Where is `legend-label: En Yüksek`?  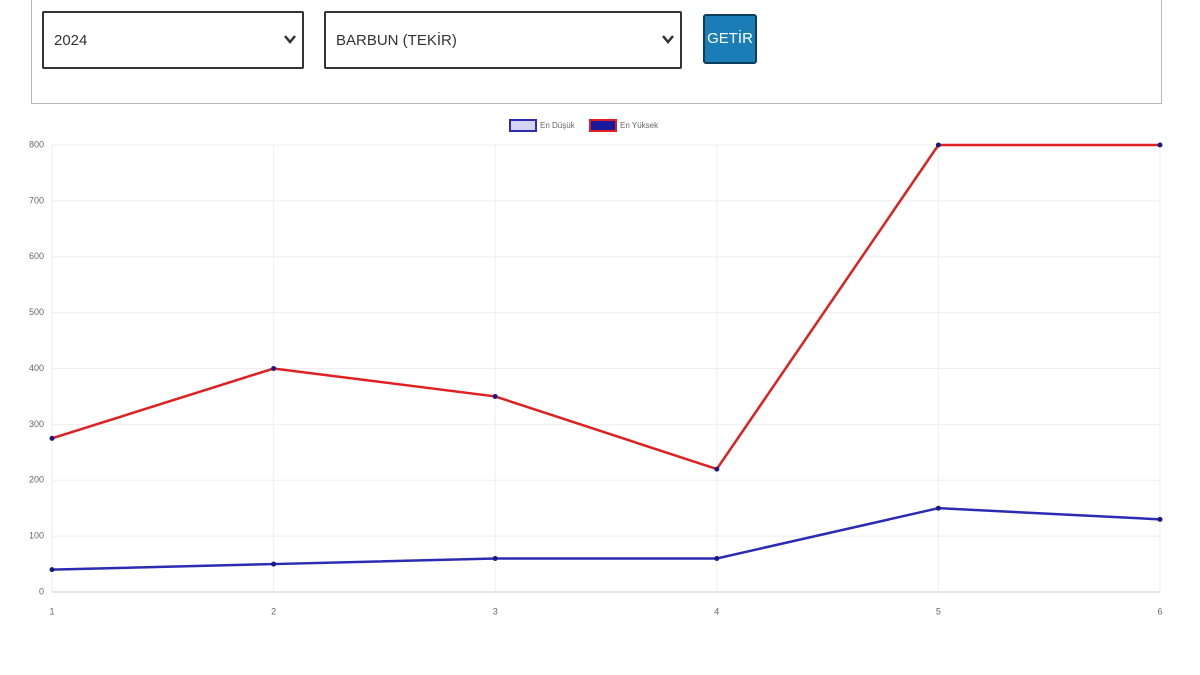 legend-label: En Yüksek is located at coordinates (639, 125).